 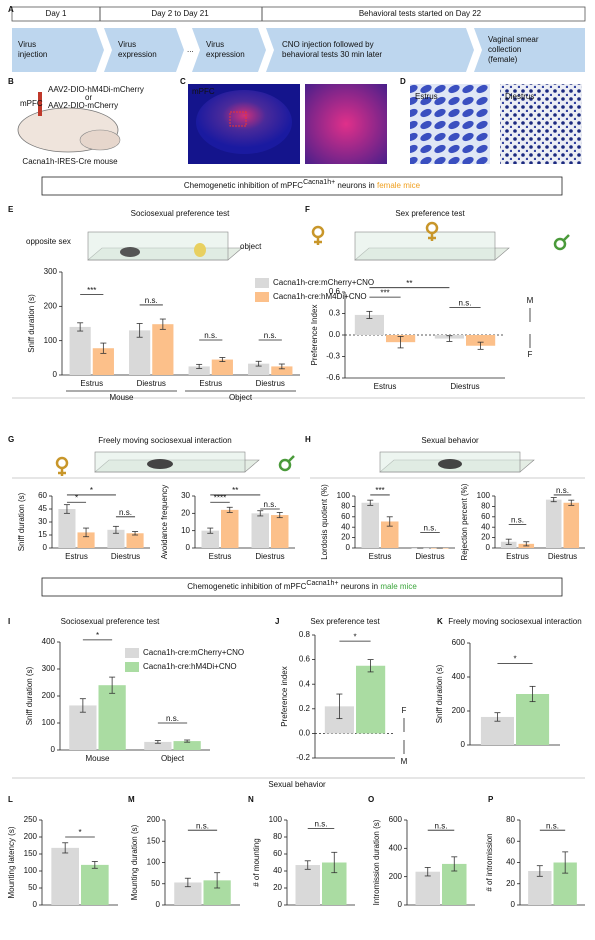 I want to click on banner-sex: male mice, so click(x=398, y=586).